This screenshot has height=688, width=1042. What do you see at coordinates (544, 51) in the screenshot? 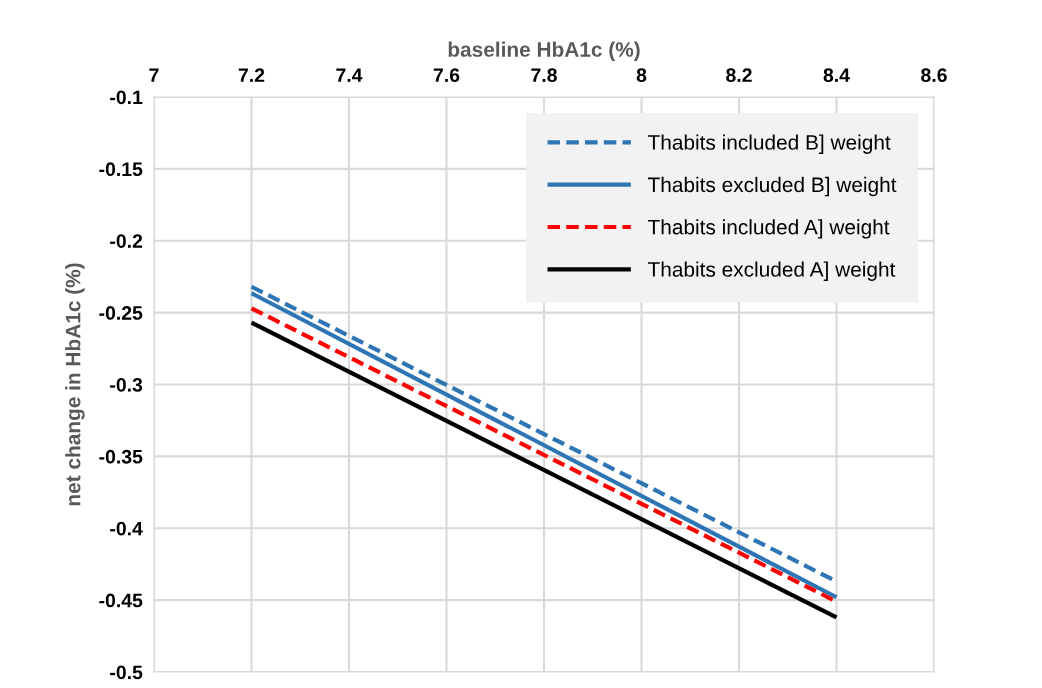
I see `x-axis-title: baseline HbA1c (%)` at bounding box center [544, 51].